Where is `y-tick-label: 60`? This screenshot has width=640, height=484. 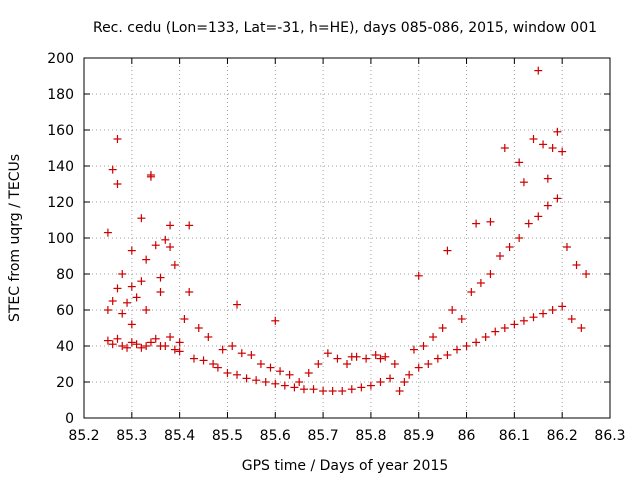 y-tick-label: 60 is located at coordinates (65, 311).